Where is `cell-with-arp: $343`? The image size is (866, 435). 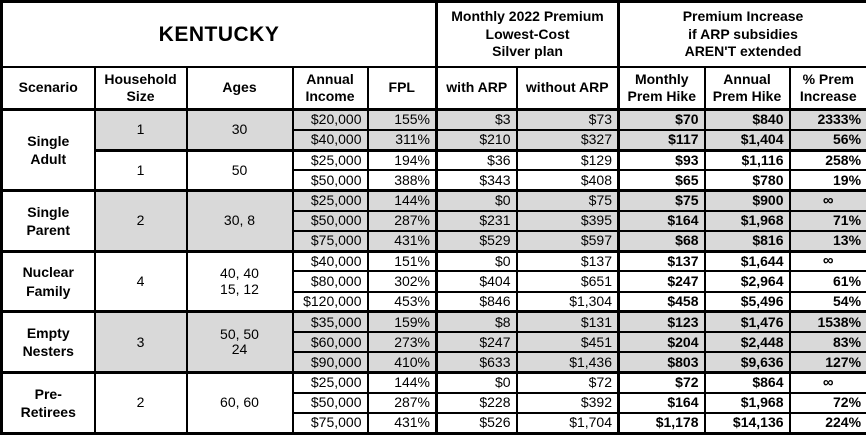
cell-with-arp: $343 is located at coordinates (476, 180).